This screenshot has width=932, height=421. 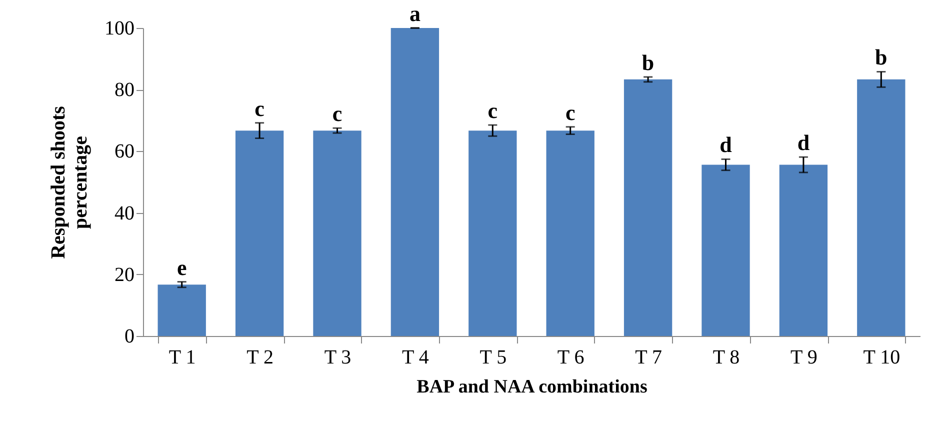 What do you see at coordinates (124, 151) in the screenshot?
I see `y-tick-label: 60` at bounding box center [124, 151].